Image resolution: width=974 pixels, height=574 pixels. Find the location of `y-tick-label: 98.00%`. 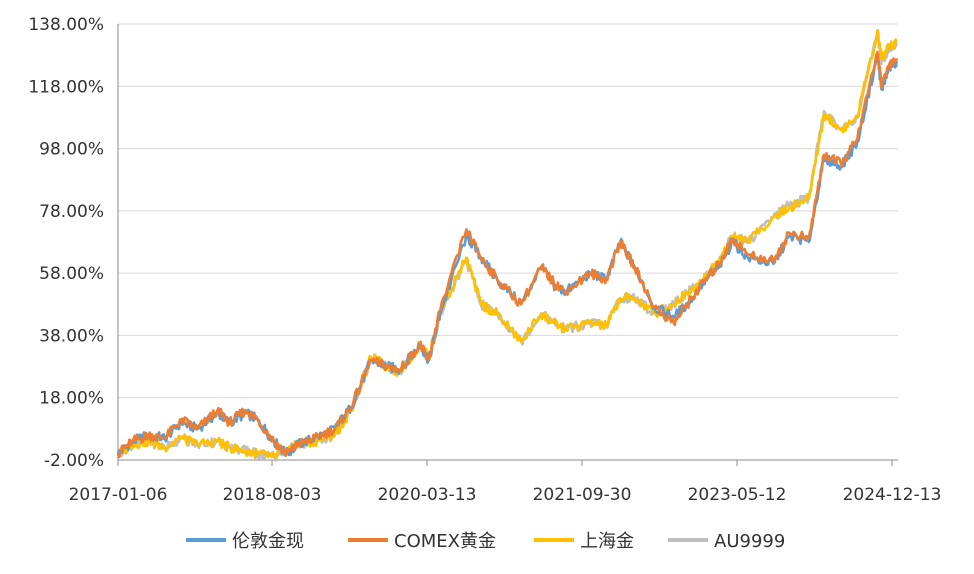

y-tick-label: 98.00% is located at coordinates (71, 150).